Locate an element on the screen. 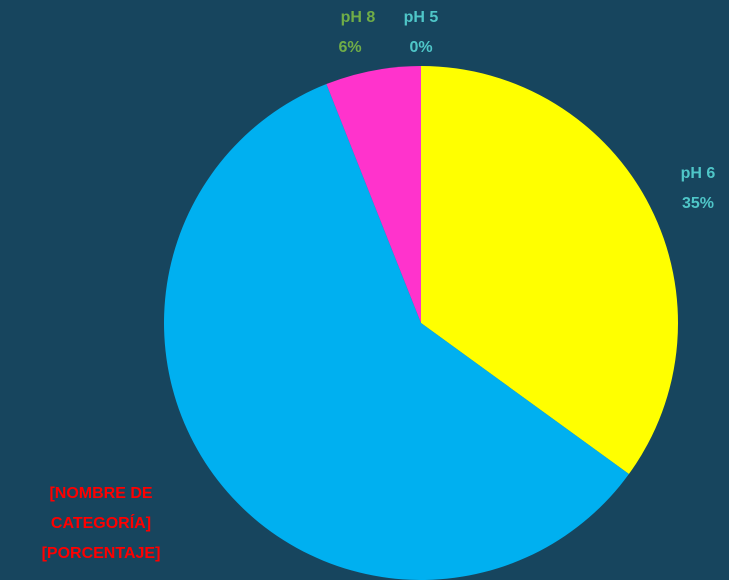  slice-label-placeholder-name-line2: CATEGORÍA] is located at coordinates (101, 522).